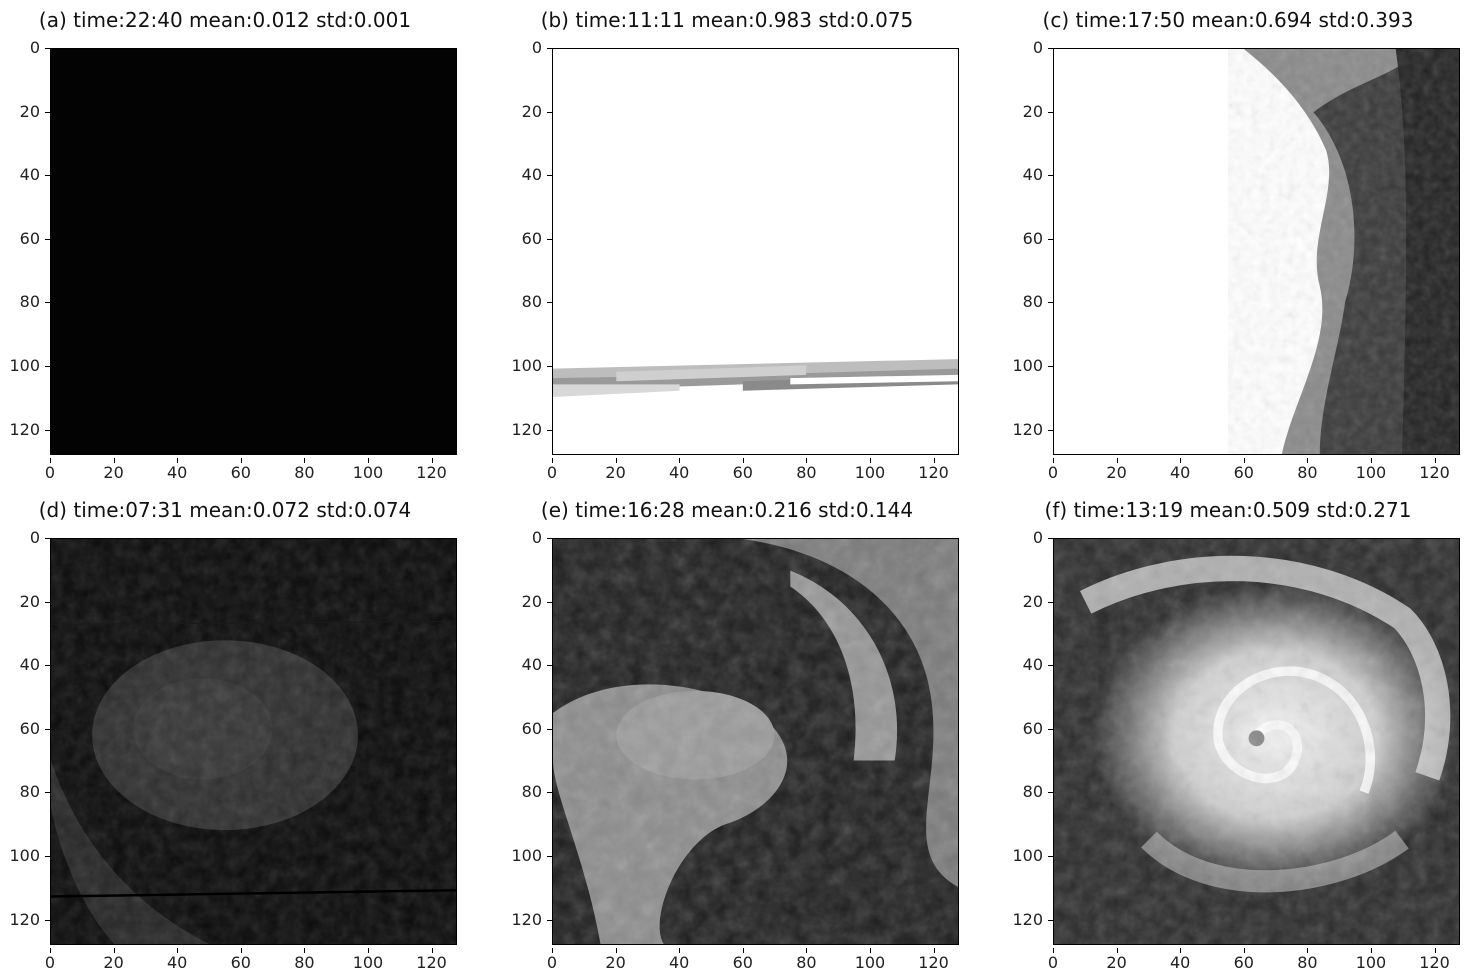  I want to click on panel-title: (a) time:22:40 mean:0.012 std:0.001, so click(225, 20).